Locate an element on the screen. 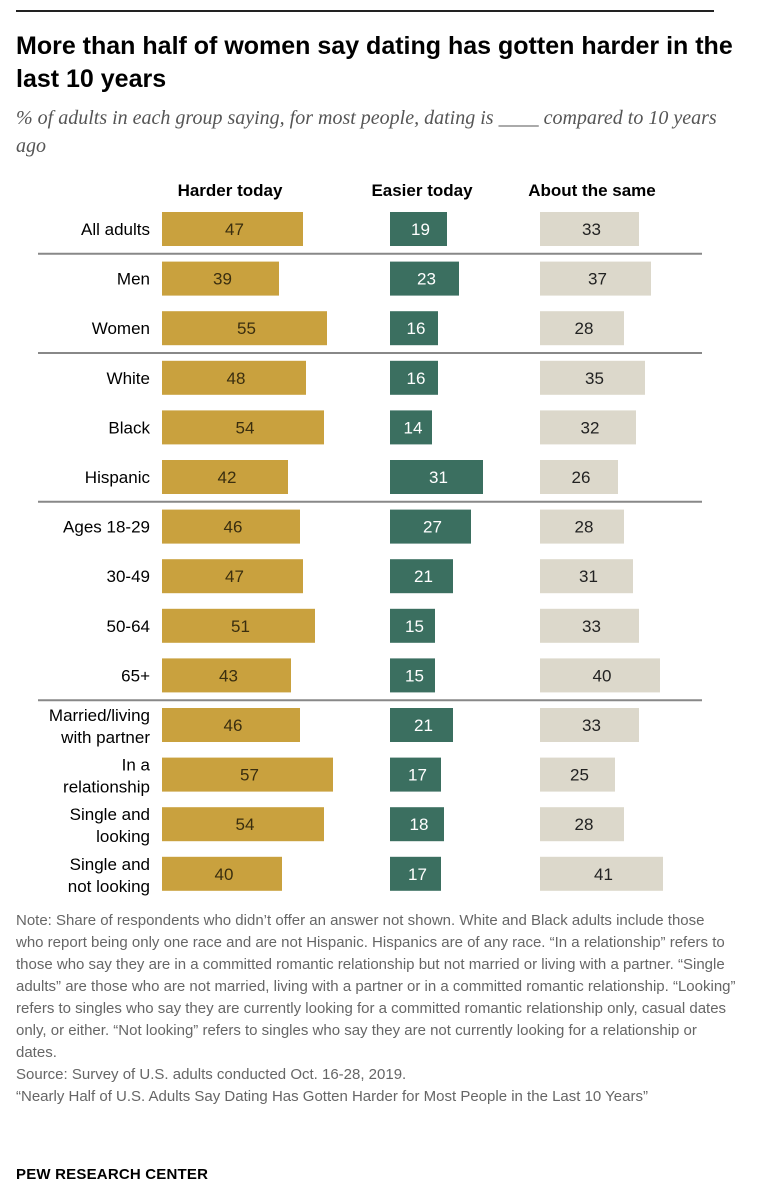 The image size is (775, 1200). bar-value-harder-today: 57 is located at coordinates (249, 775).